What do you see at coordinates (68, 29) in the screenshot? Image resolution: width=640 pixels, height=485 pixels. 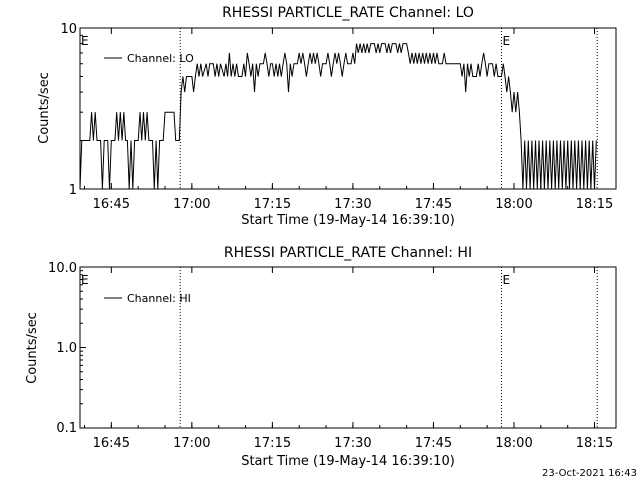 I see `y-tick-label-10: 10` at bounding box center [68, 29].